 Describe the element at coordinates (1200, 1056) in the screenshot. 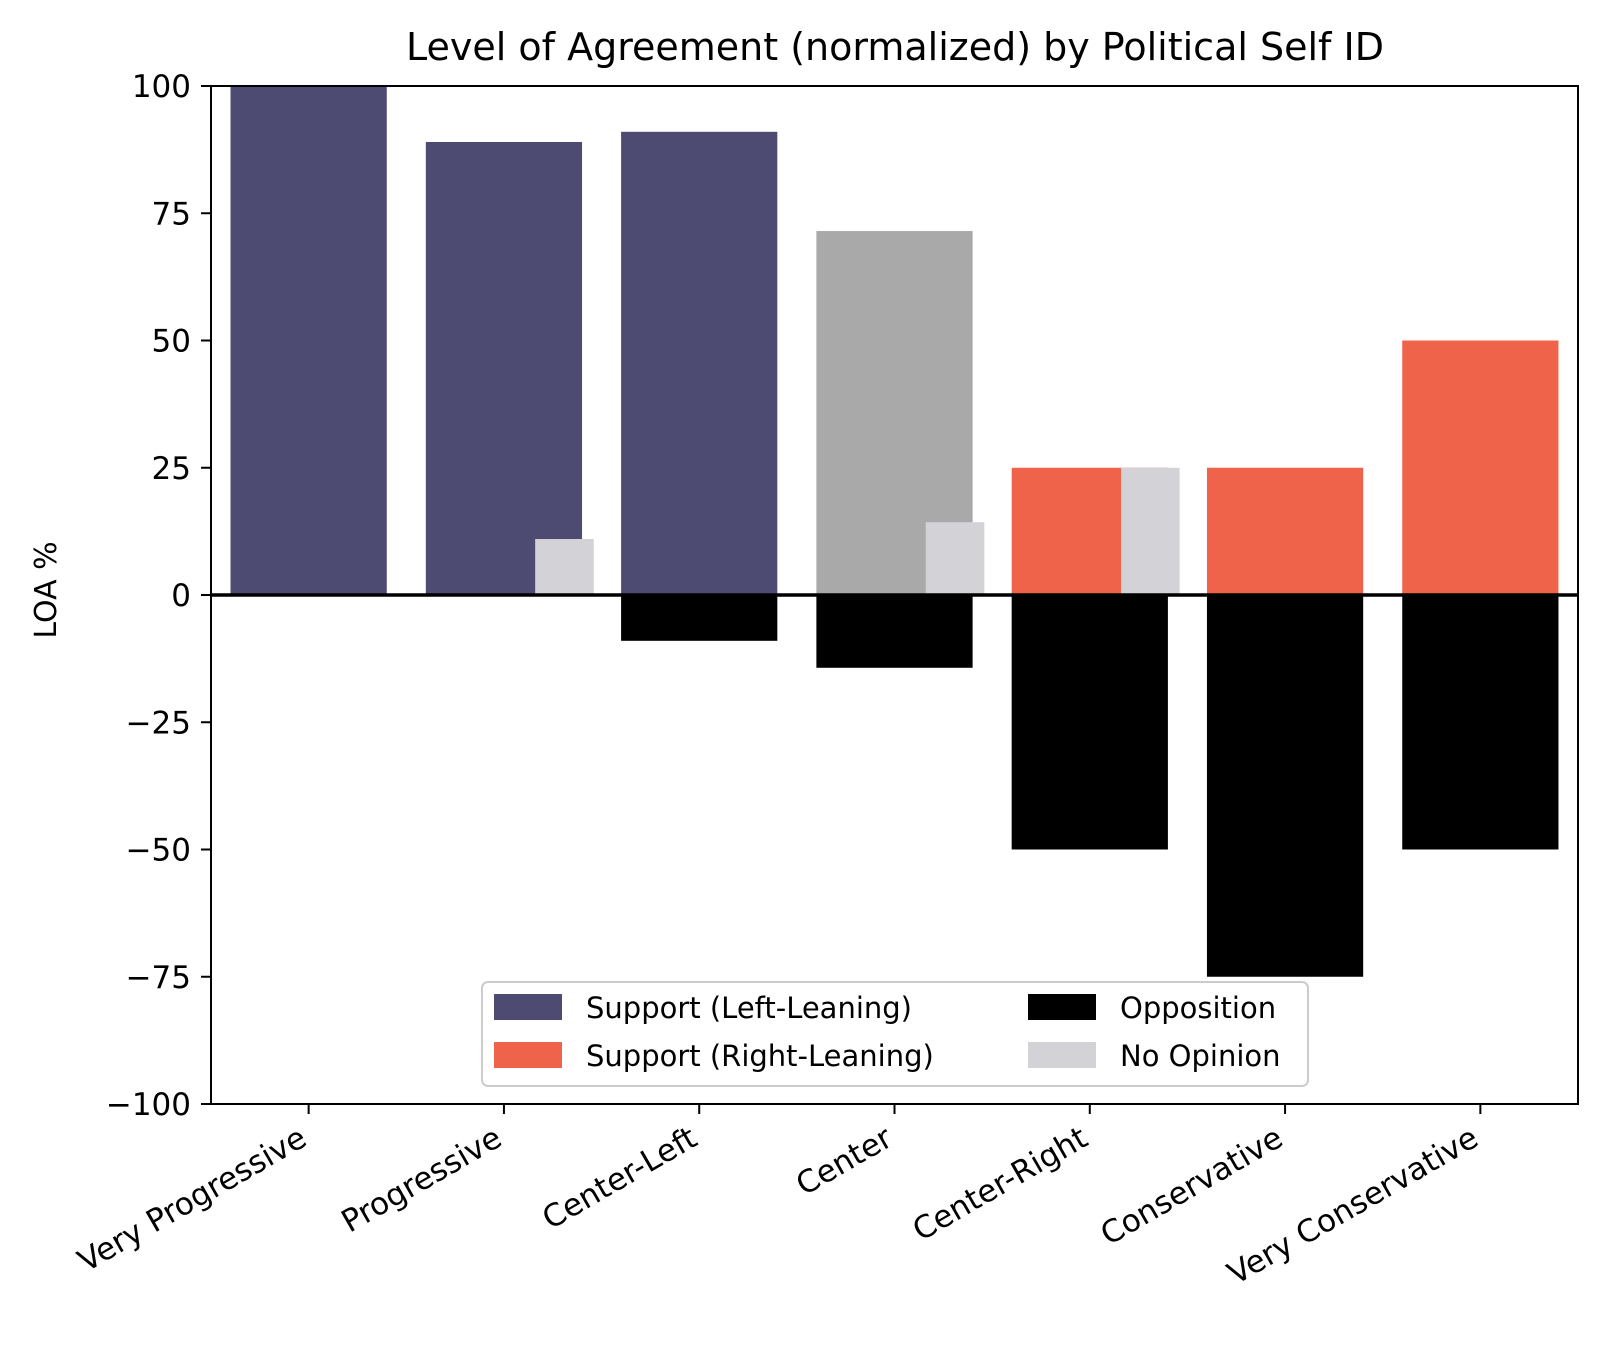

I see `legend-label: No Opinion` at that location.